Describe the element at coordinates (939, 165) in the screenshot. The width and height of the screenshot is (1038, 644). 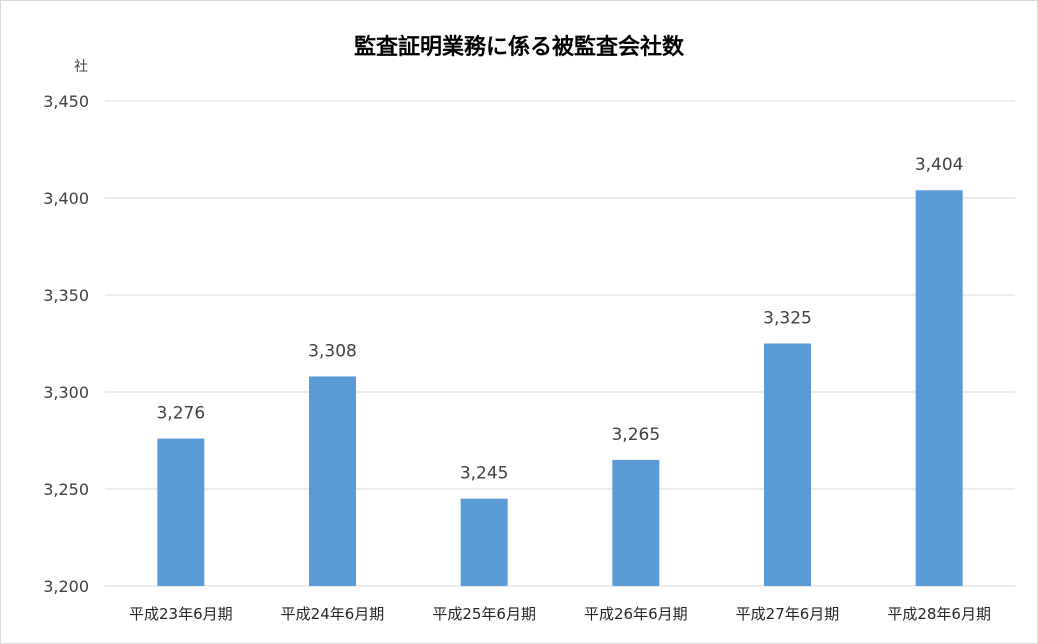
I see `data-label: 3,404` at that location.